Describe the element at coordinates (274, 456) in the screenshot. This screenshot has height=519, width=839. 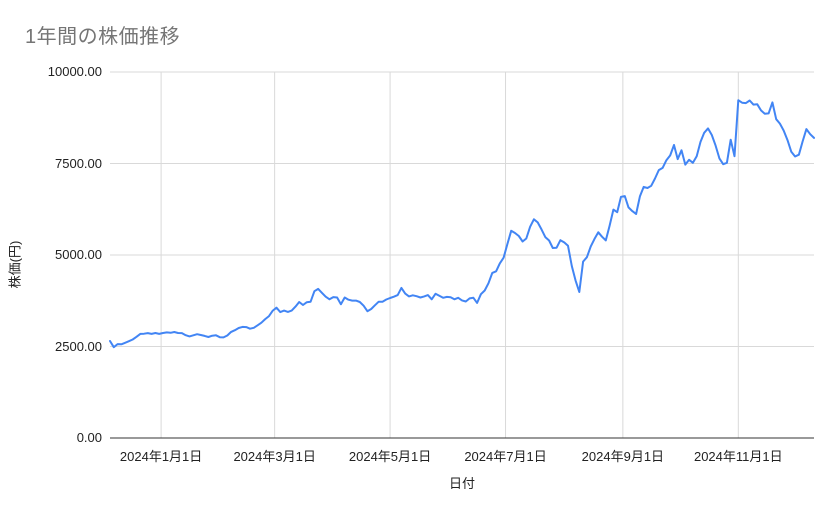
I see `x-tick-label: 2024年3月1日` at that location.